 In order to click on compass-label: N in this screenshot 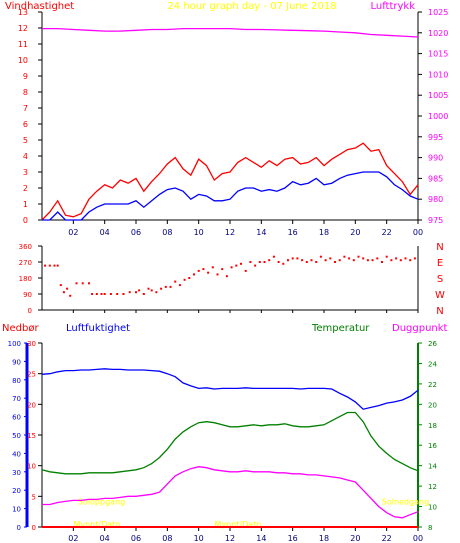, I will do `click(439, 247)`.